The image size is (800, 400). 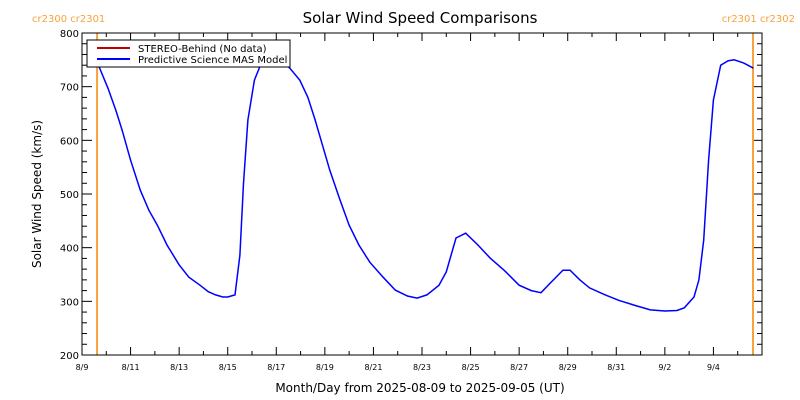 What do you see at coordinates (373, 367) in the screenshot?
I see `x-tick-label: 8/21` at bounding box center [373, 367].